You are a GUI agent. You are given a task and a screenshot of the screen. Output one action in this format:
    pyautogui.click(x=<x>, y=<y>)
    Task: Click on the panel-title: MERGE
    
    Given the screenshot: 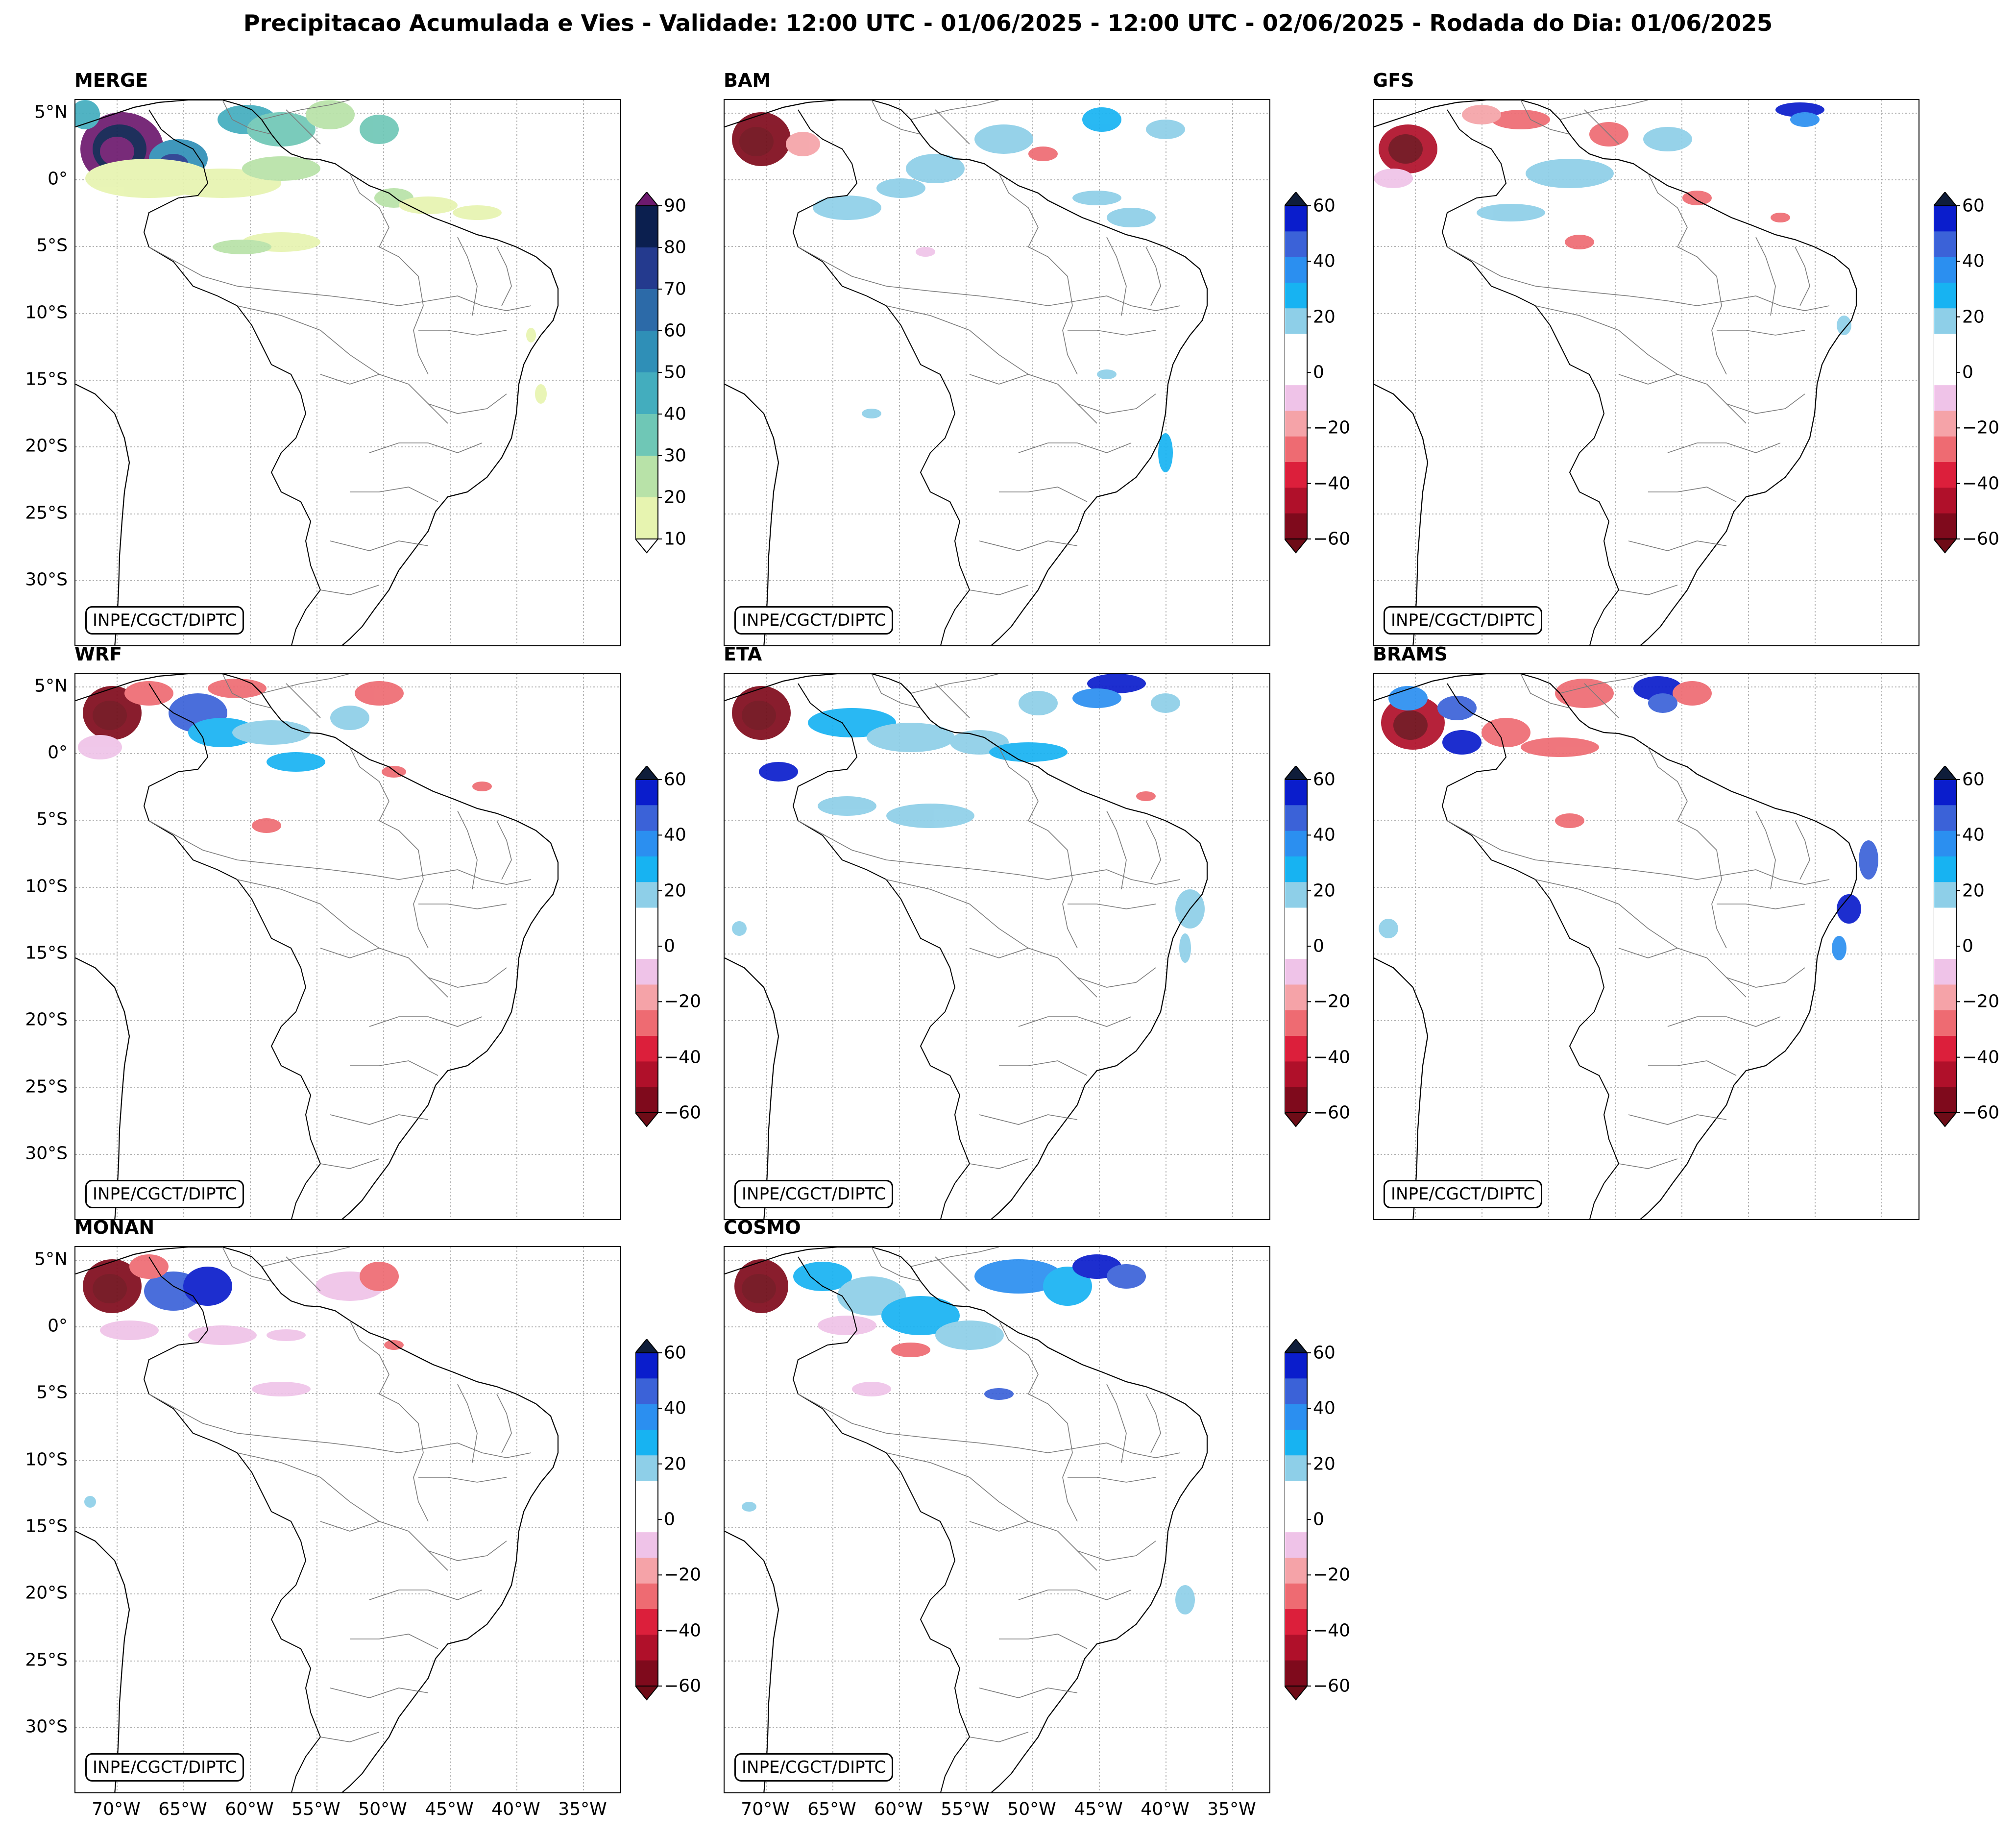 What is the action you would take?
    pyautogui.click(x=111, y=80)
    